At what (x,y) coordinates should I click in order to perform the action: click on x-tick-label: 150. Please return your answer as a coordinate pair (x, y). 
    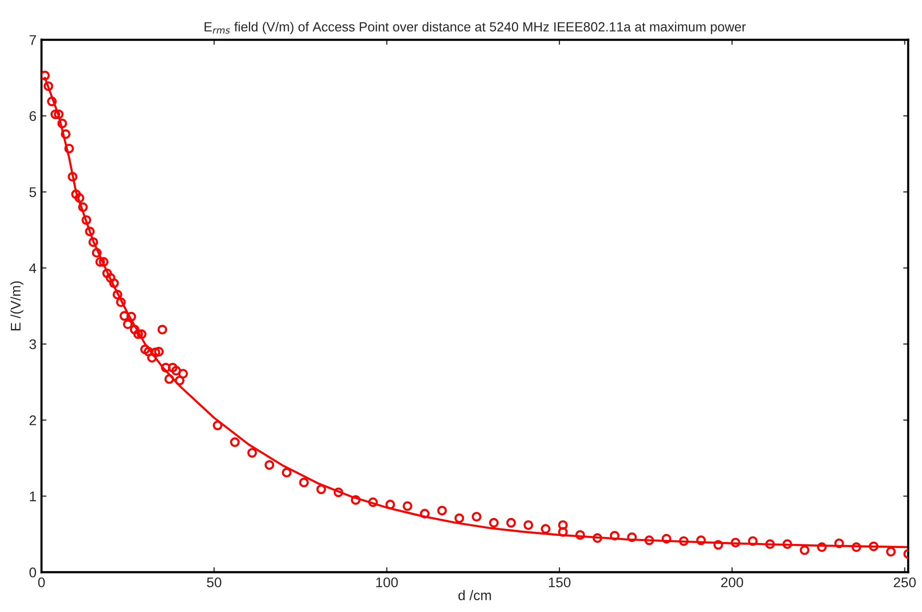
    Looking at the image, I should click on (559, 582).